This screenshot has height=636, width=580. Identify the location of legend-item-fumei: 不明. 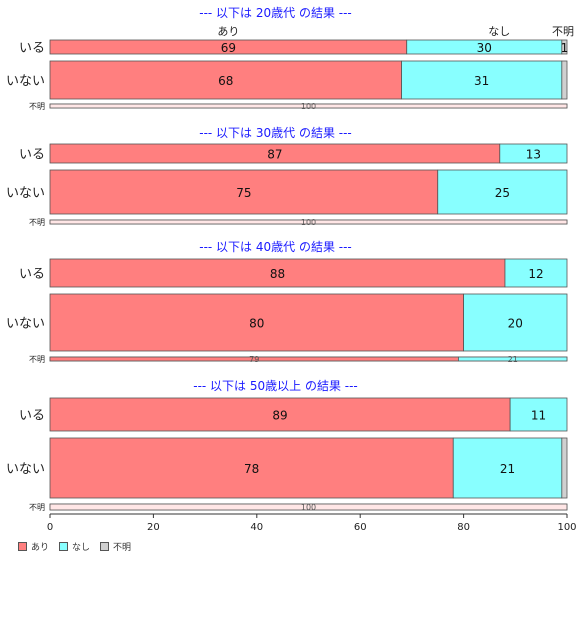
(115, 546).